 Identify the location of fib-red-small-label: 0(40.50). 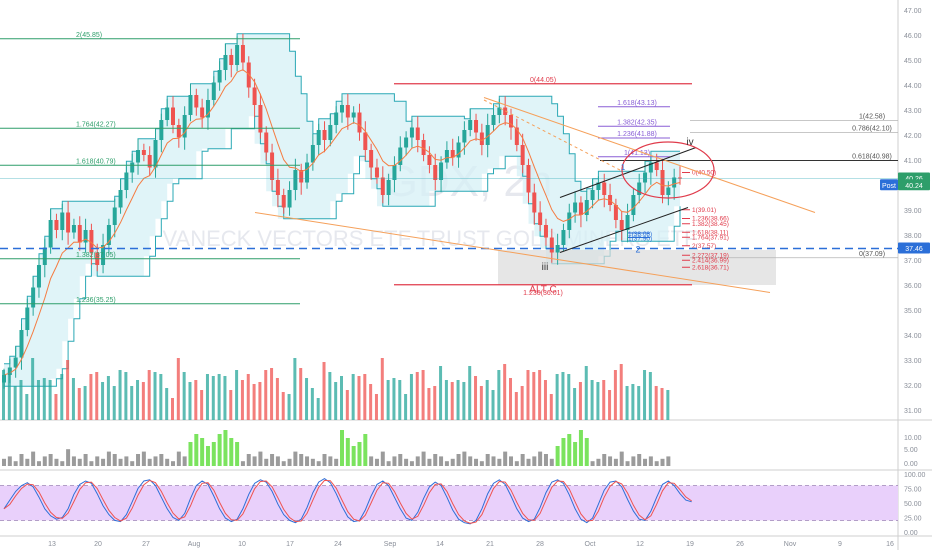
(704, 173).